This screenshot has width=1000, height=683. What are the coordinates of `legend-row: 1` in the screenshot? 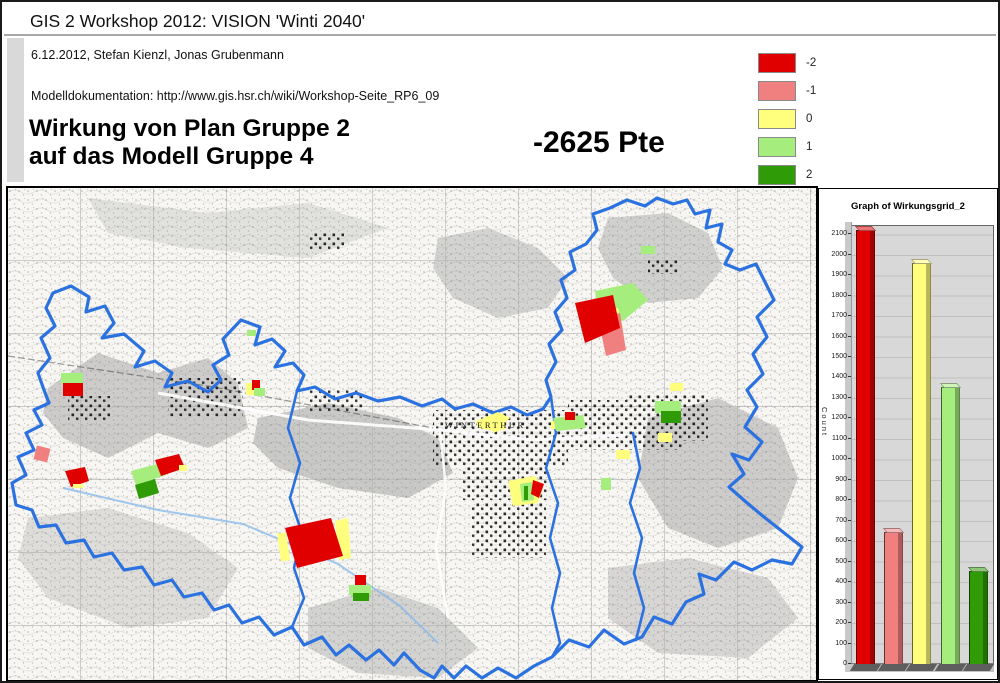 It's located at (787, 146).